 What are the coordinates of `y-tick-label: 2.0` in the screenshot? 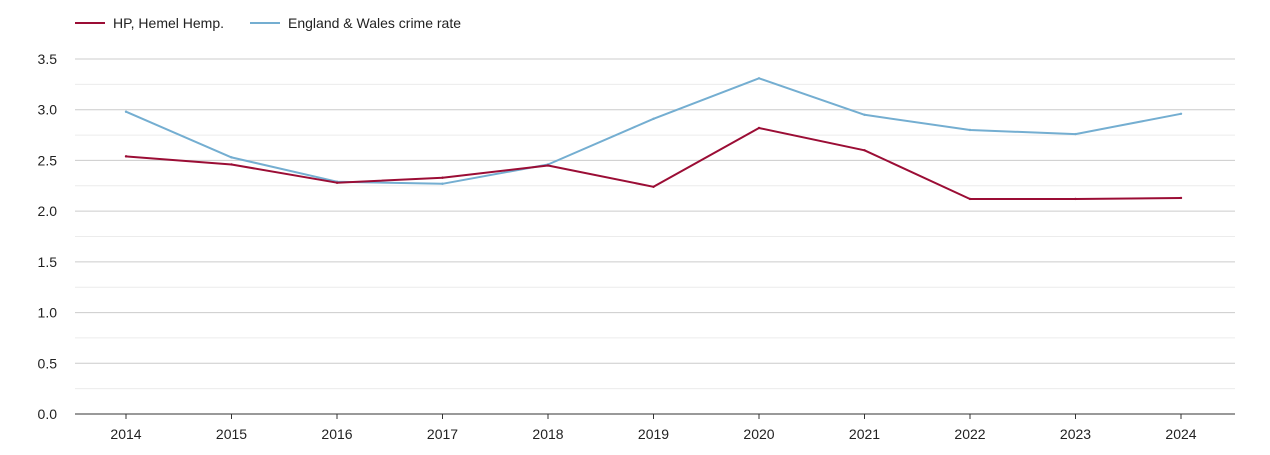 It's located at (48, 211).